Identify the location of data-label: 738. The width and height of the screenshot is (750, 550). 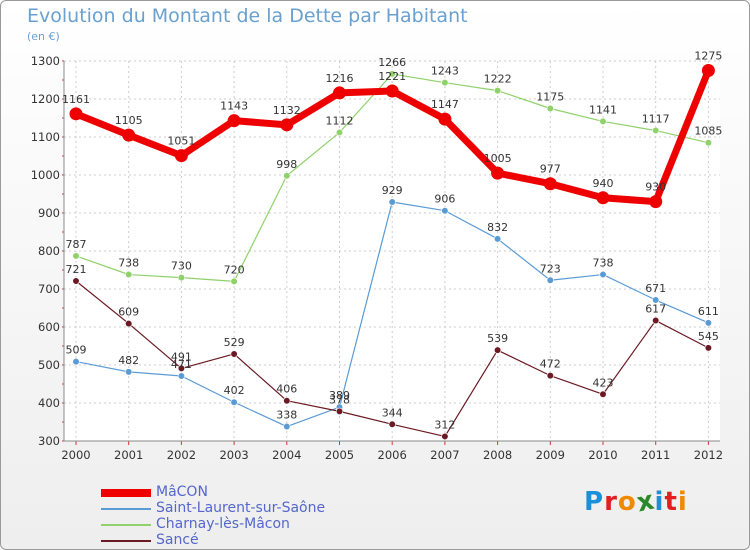
(603, 263).